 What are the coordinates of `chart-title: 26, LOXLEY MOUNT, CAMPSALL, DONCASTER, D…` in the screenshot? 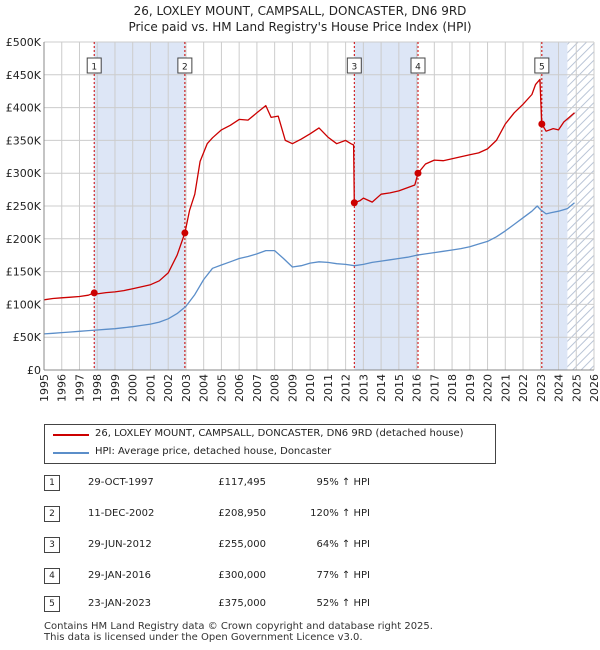 It's located at (300, 11).